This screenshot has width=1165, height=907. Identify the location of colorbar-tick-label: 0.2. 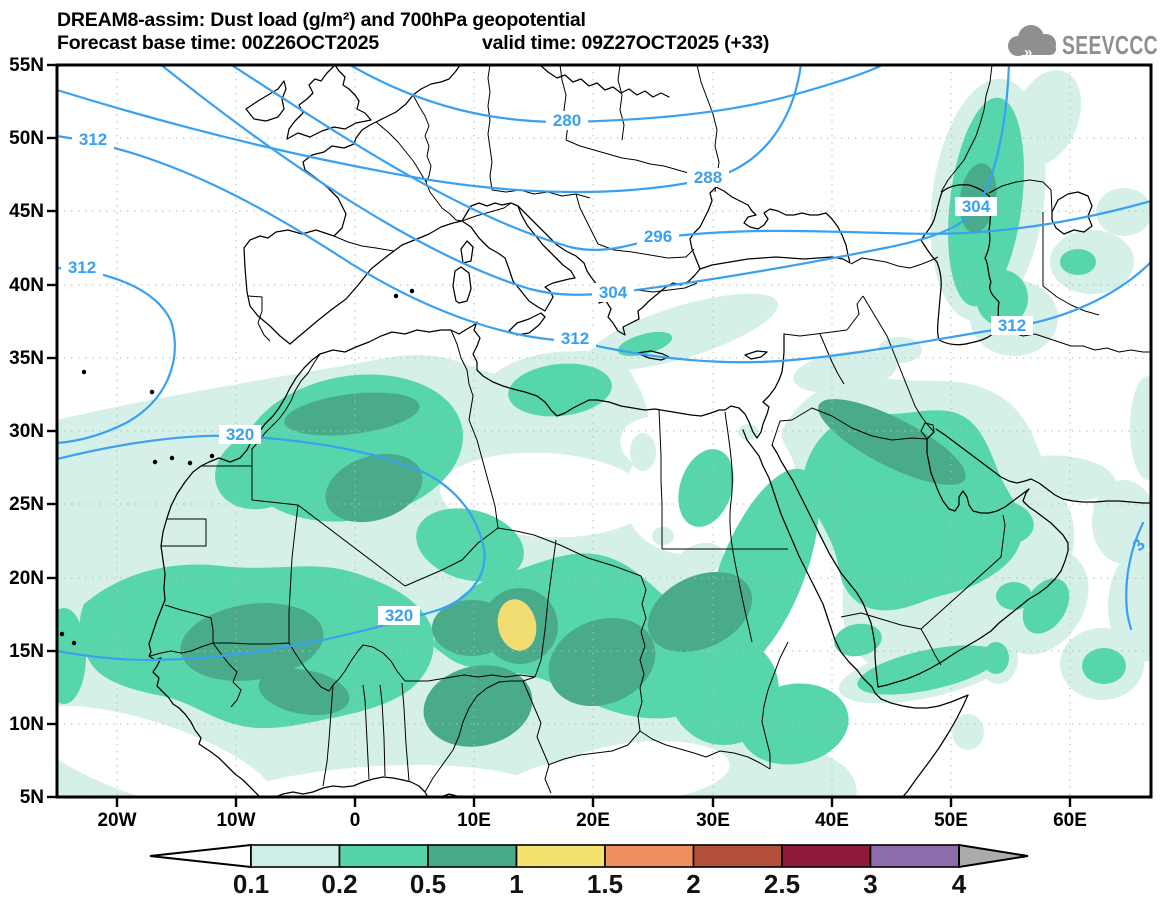
(339, 884).